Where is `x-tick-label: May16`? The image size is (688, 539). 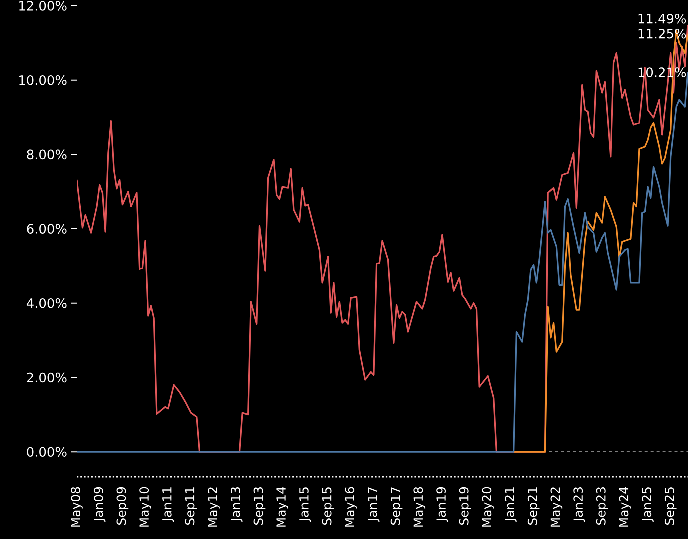 x-tick-label: May16 is located at coordinates (351, 507).